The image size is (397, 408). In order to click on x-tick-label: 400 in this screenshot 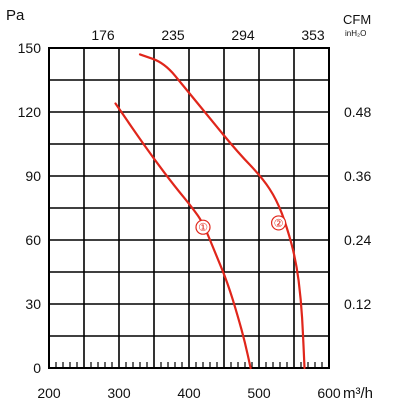, I will do `click(189, 393)`.